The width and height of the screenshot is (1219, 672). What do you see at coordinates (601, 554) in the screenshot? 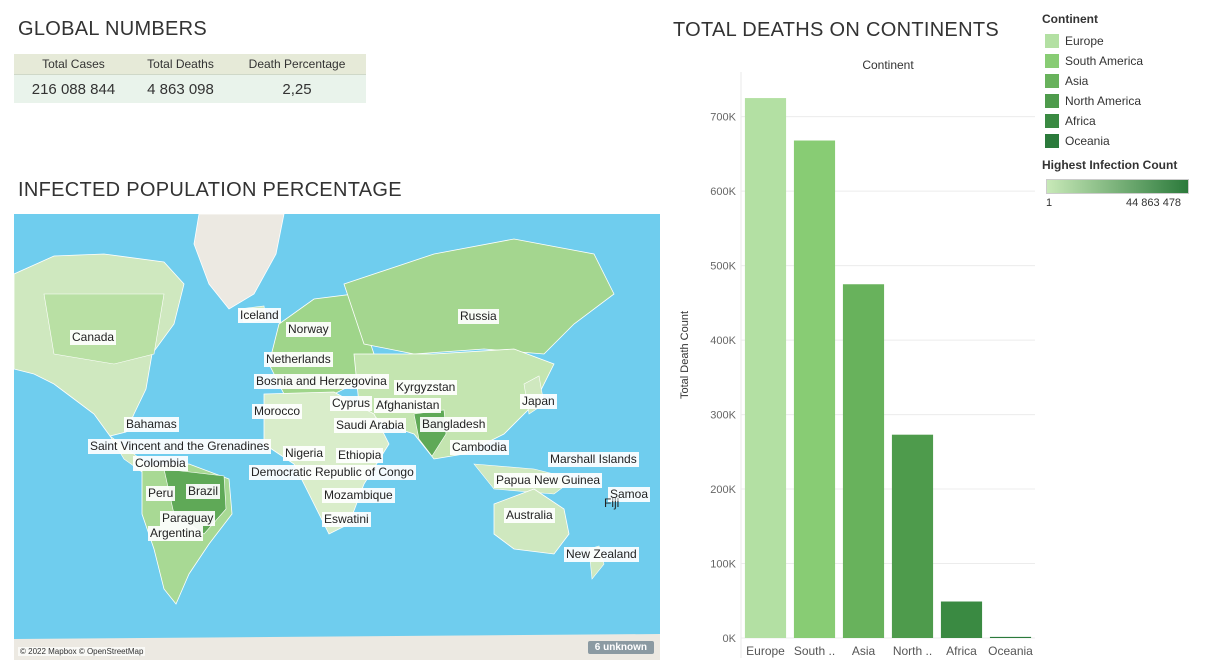
I see `map-label: New Zealand` at bounding box center [601, 554].